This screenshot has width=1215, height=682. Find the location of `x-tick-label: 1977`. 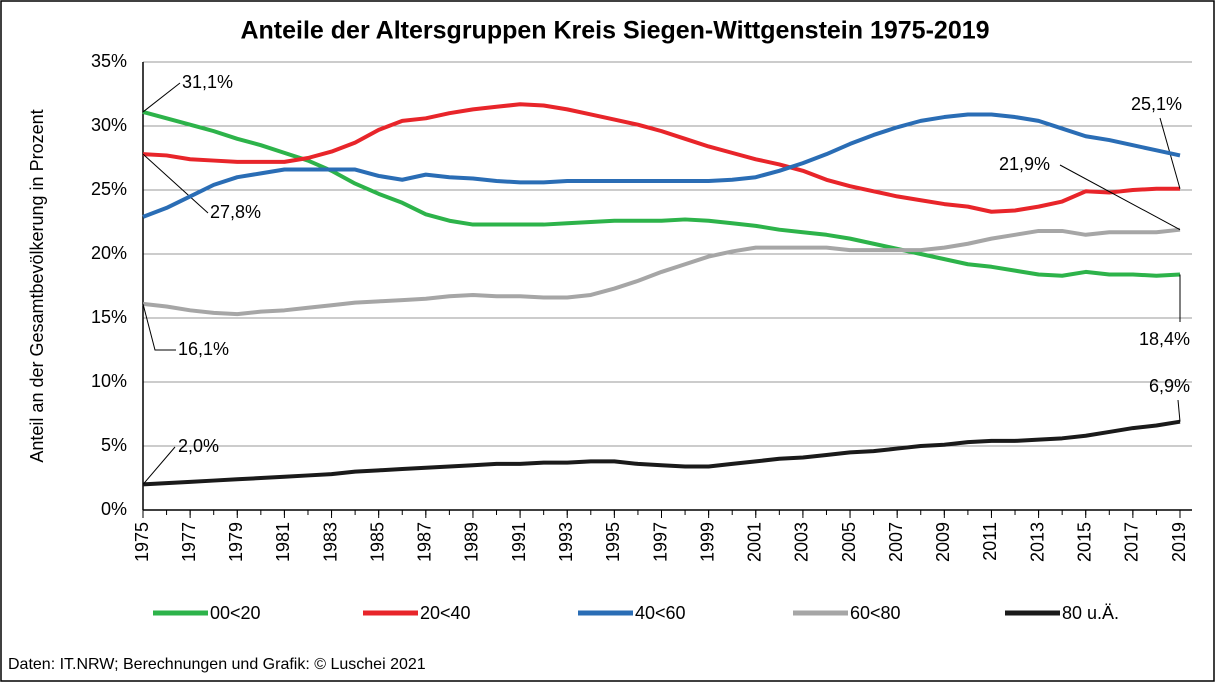

x-tick-label: 1977 is located at coordinates (189, 542).